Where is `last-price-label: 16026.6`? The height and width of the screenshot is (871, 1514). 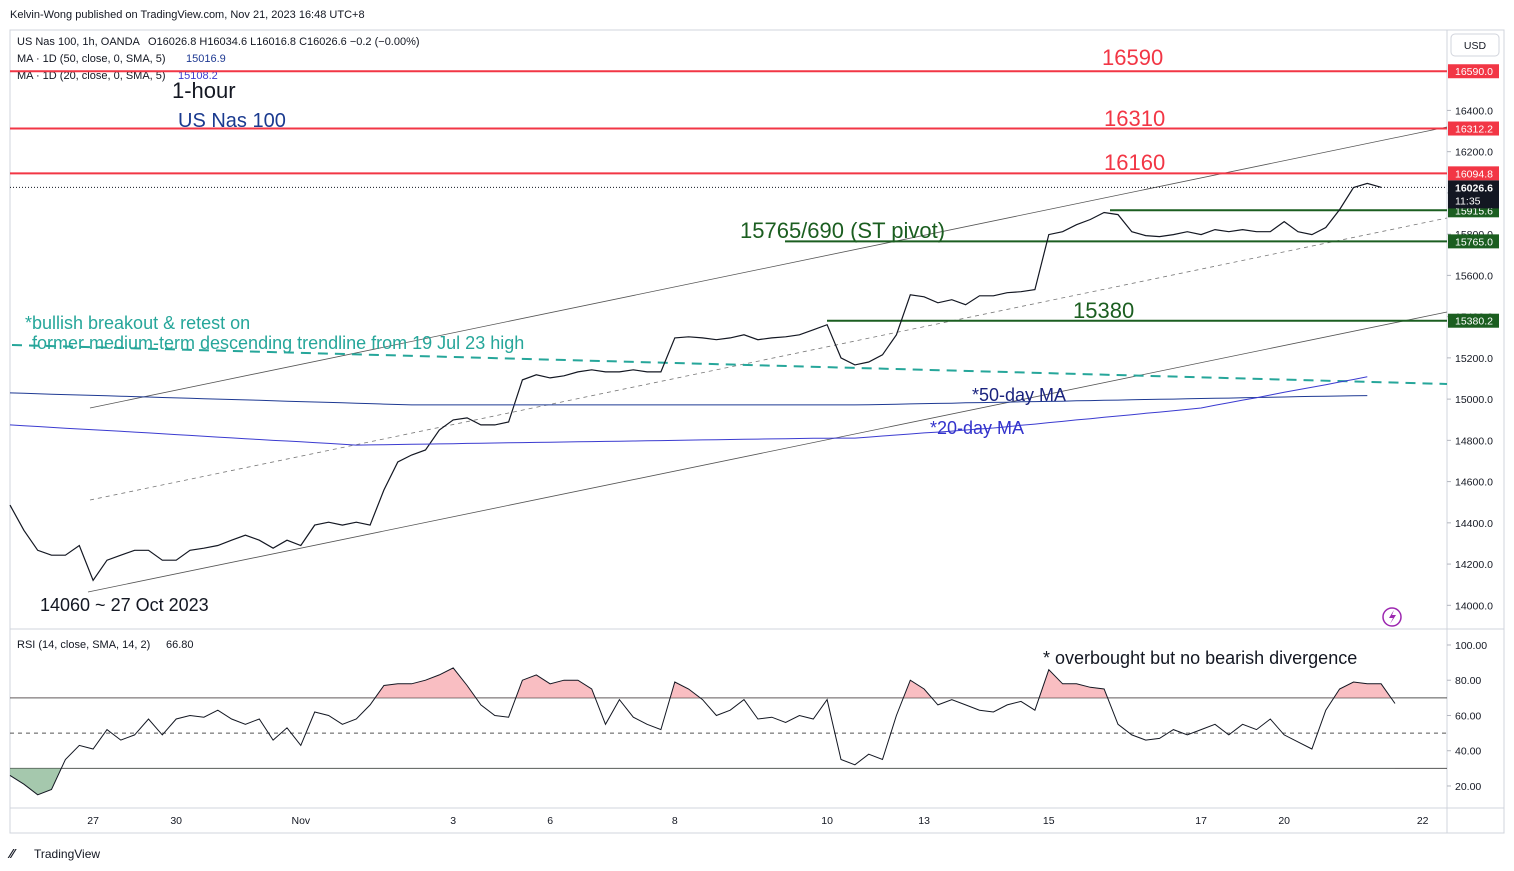
last-price-label: 16026.6 is located at coordinates (1474, 188).